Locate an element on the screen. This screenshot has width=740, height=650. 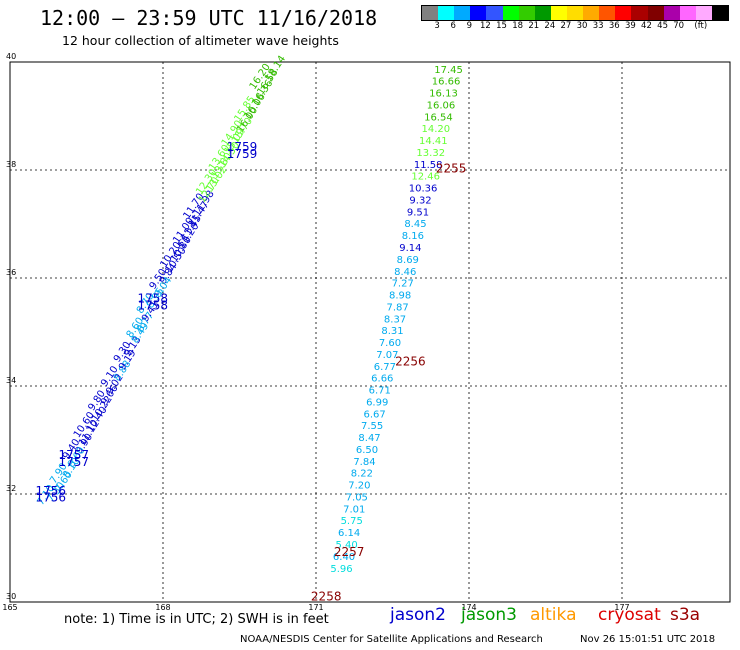
lat-tick-label: 34 is located at coordinates (11, 380).